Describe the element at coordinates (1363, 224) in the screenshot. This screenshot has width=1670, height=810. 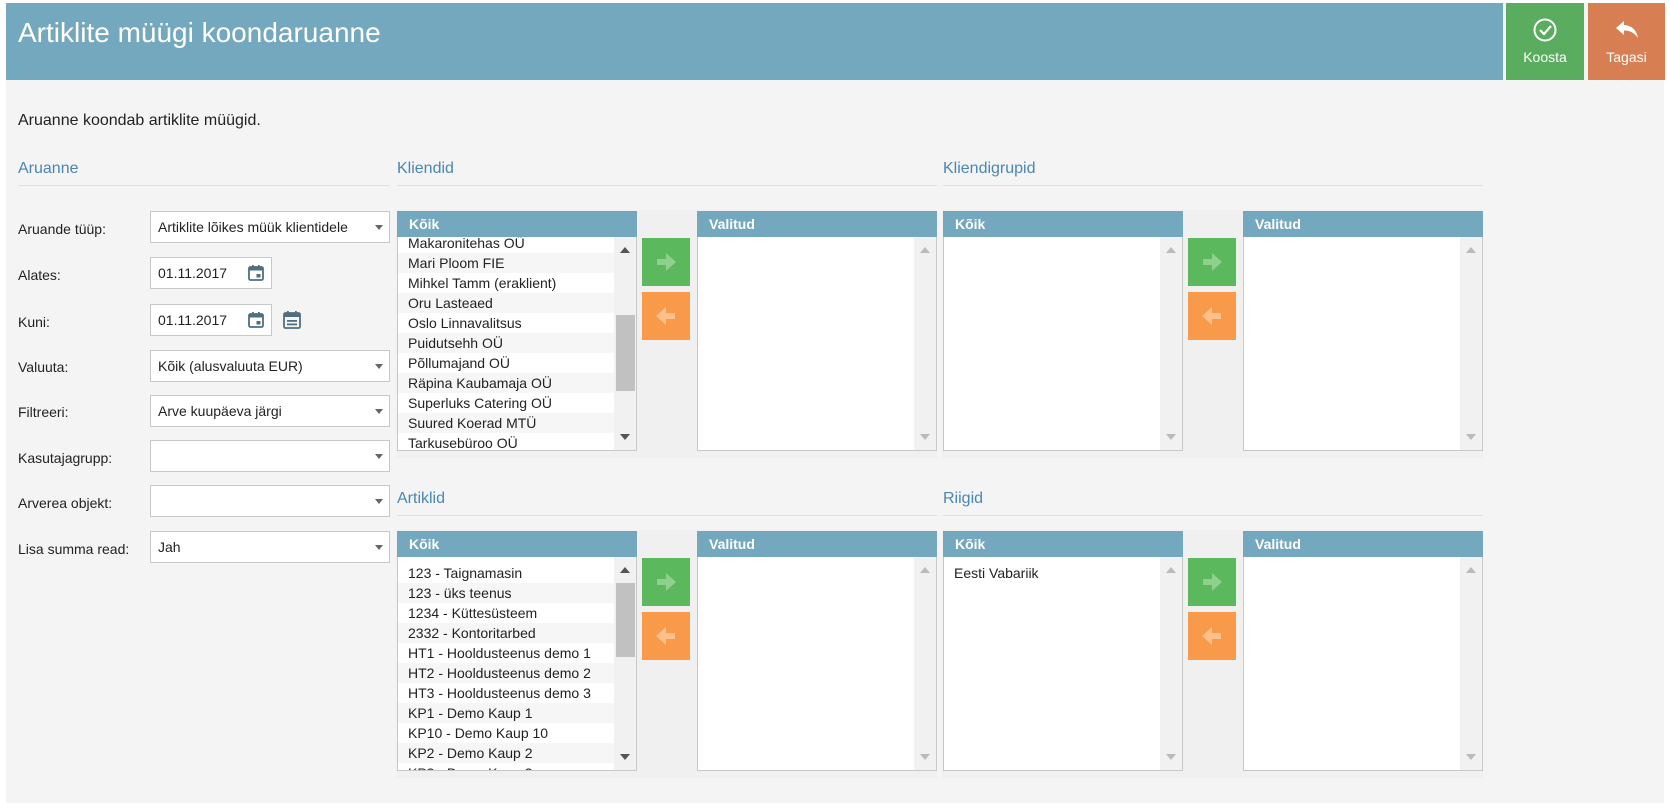
I see `kliendigrupid-selected-header: Valitud` at that location.